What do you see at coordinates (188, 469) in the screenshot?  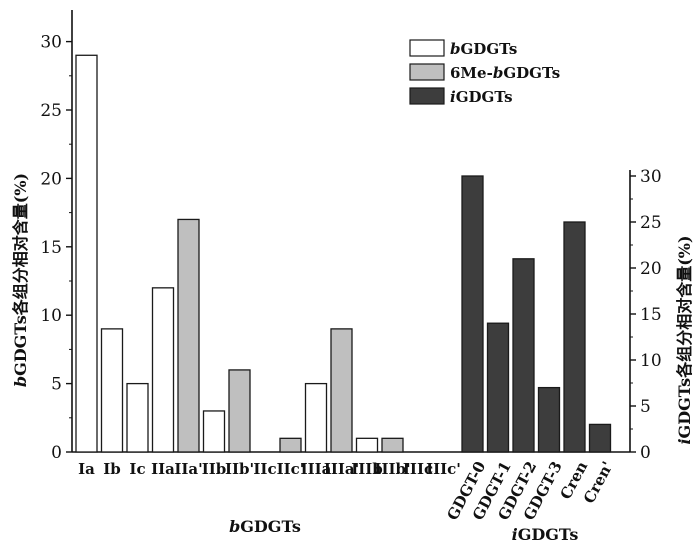 I see `x-tick-label: IIa'` at bounding box center [188, 469].